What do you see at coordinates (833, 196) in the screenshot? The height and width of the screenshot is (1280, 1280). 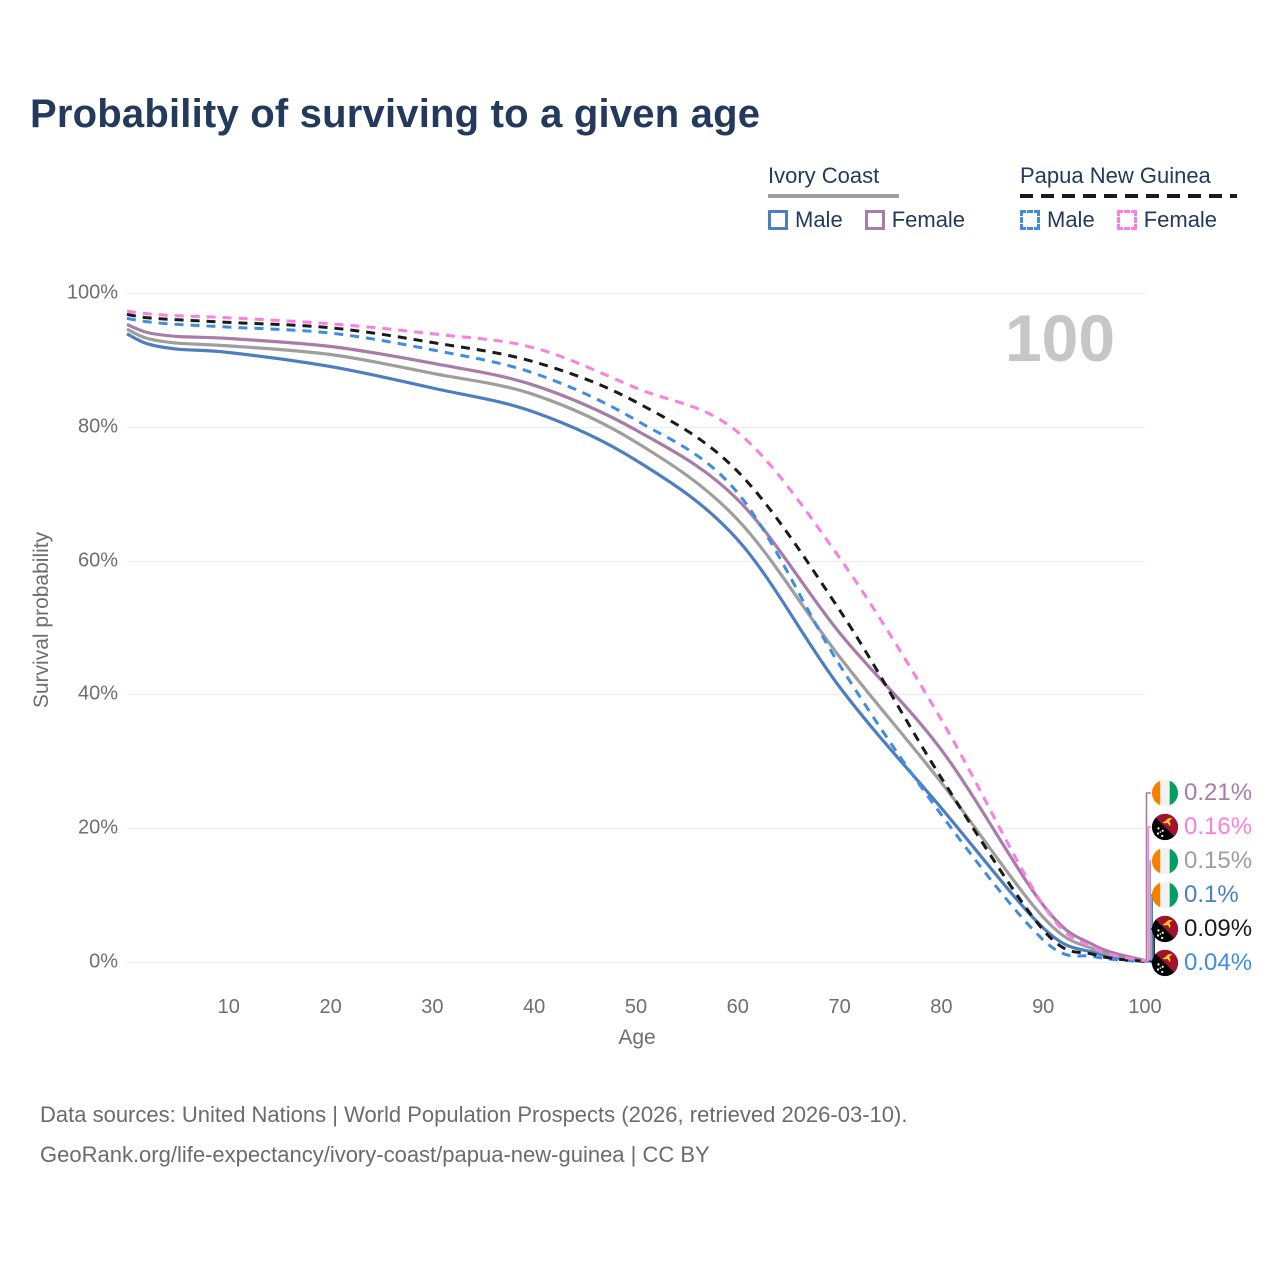 I see `legend-underline-solid` at bounding box center [833, 196].